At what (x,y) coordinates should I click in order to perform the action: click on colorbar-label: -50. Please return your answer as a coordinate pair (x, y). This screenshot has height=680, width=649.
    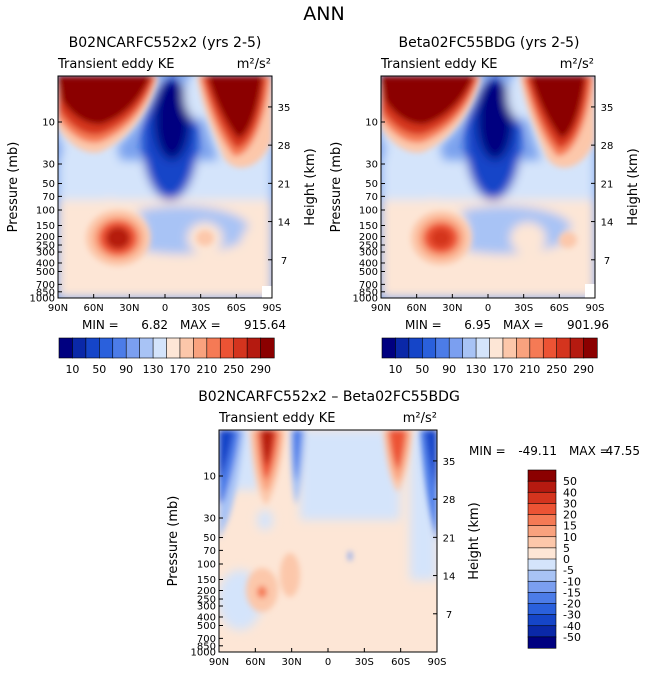
    Looking at the image, I should click on (572, 637).